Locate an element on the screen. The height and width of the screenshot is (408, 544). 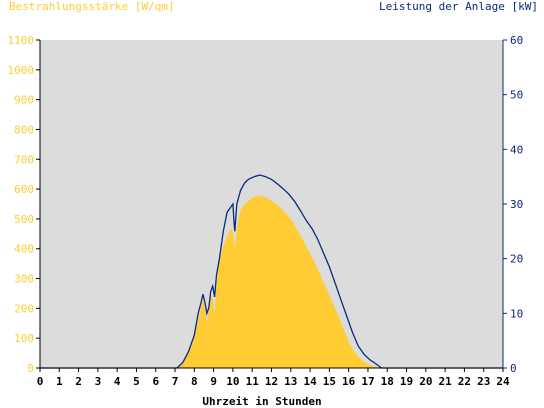
x-tick-label: 6 is located at coordinates (155, 381).